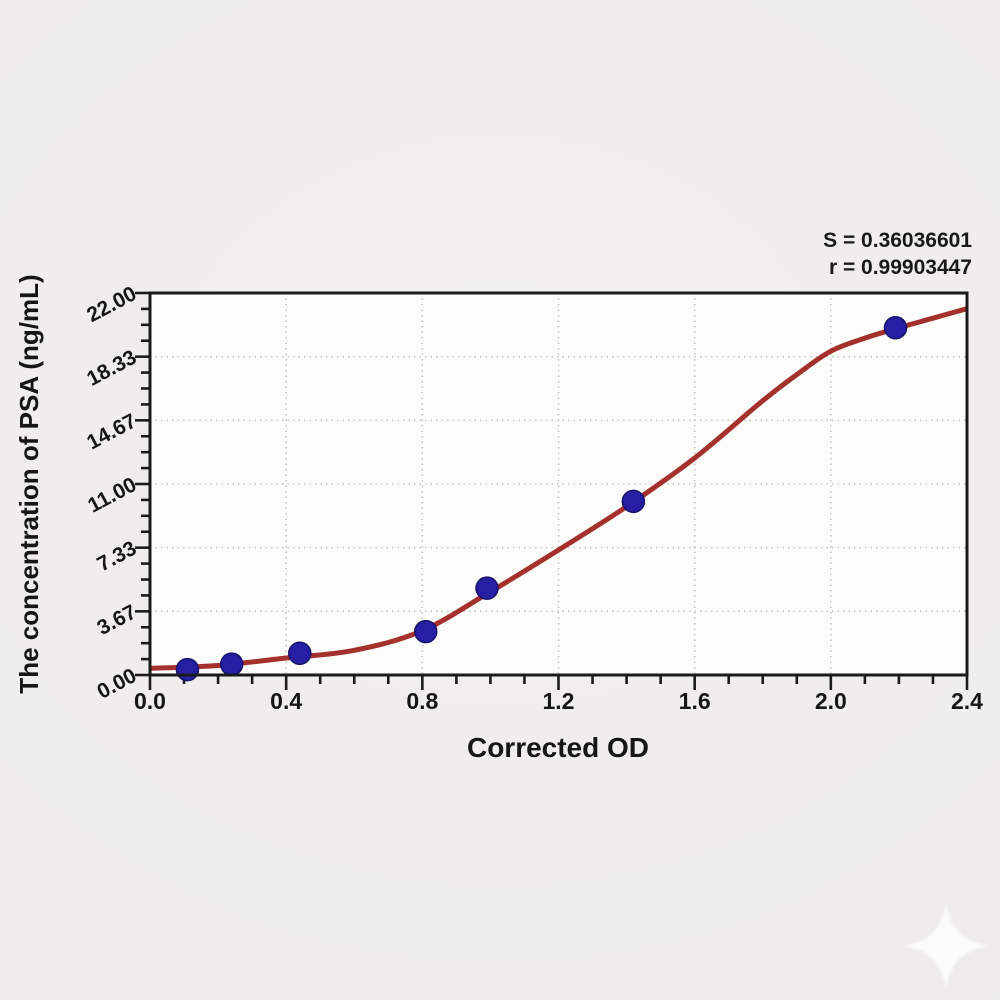  Describe the element at coordinates (111, 431) in the screenshot. I see `y-tick-label: 14.67` at that location.